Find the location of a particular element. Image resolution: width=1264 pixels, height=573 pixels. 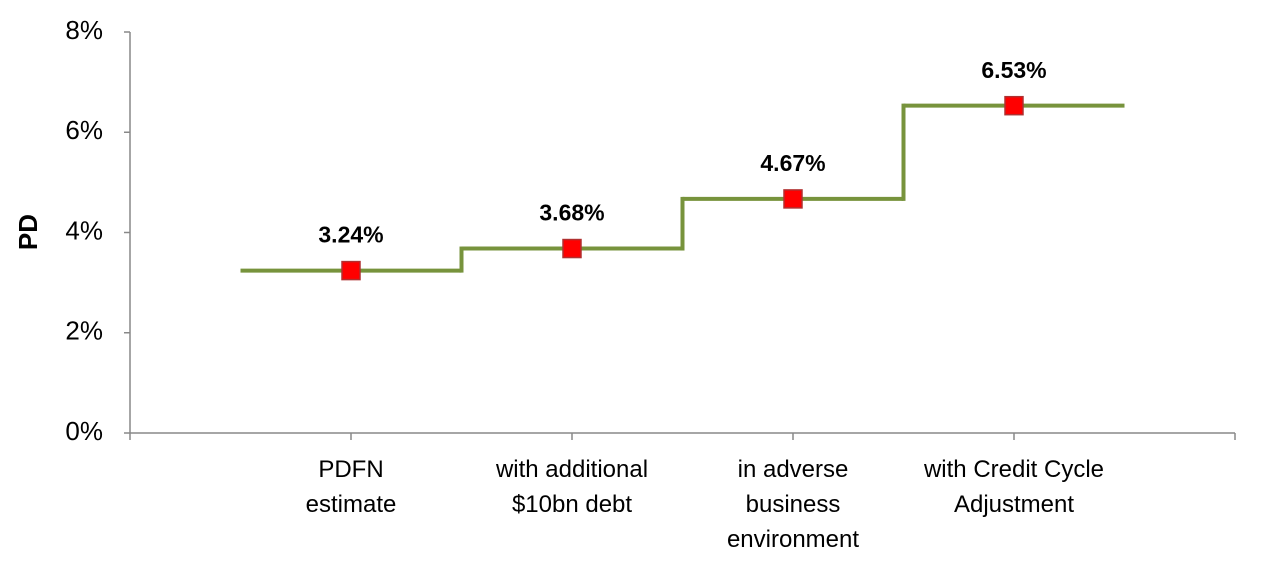

value-label: 4.67% is located at coordinates (792, 163).